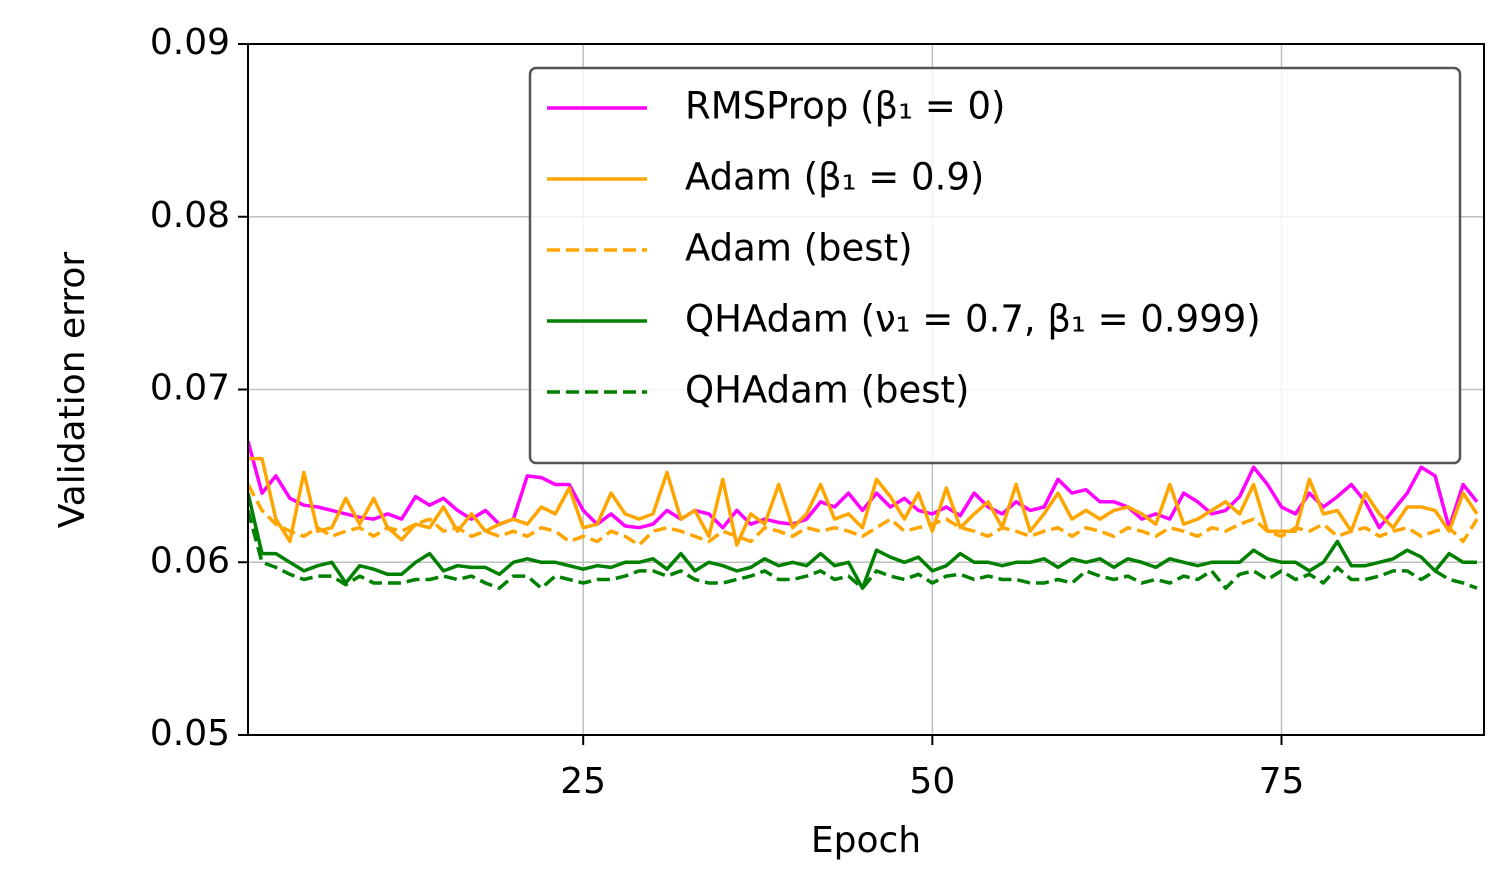  Describe the element at coordinates (190, 42) in the screenshot. I see `y-tick-label: 0.09` at that location.